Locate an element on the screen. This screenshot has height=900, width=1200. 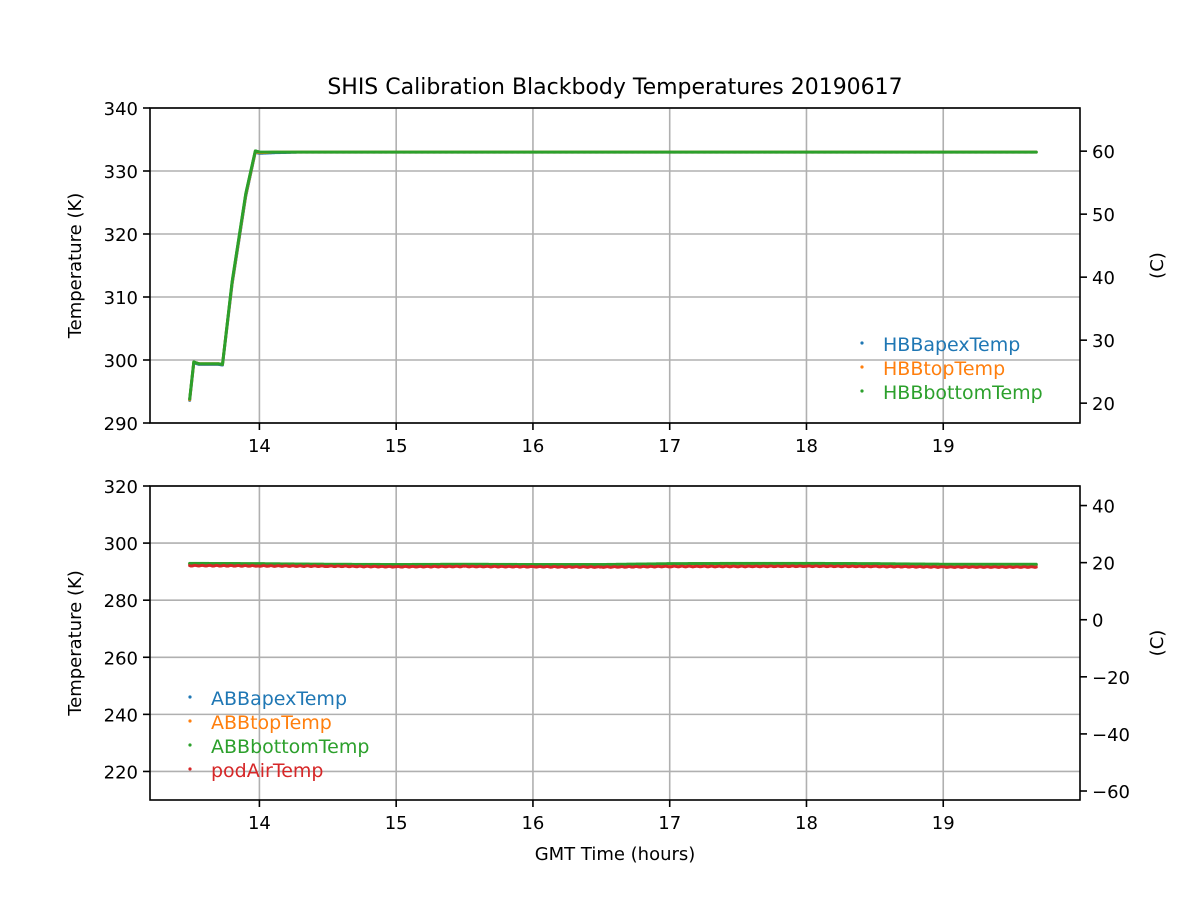
data-point is located at coordinates (1036, 152).